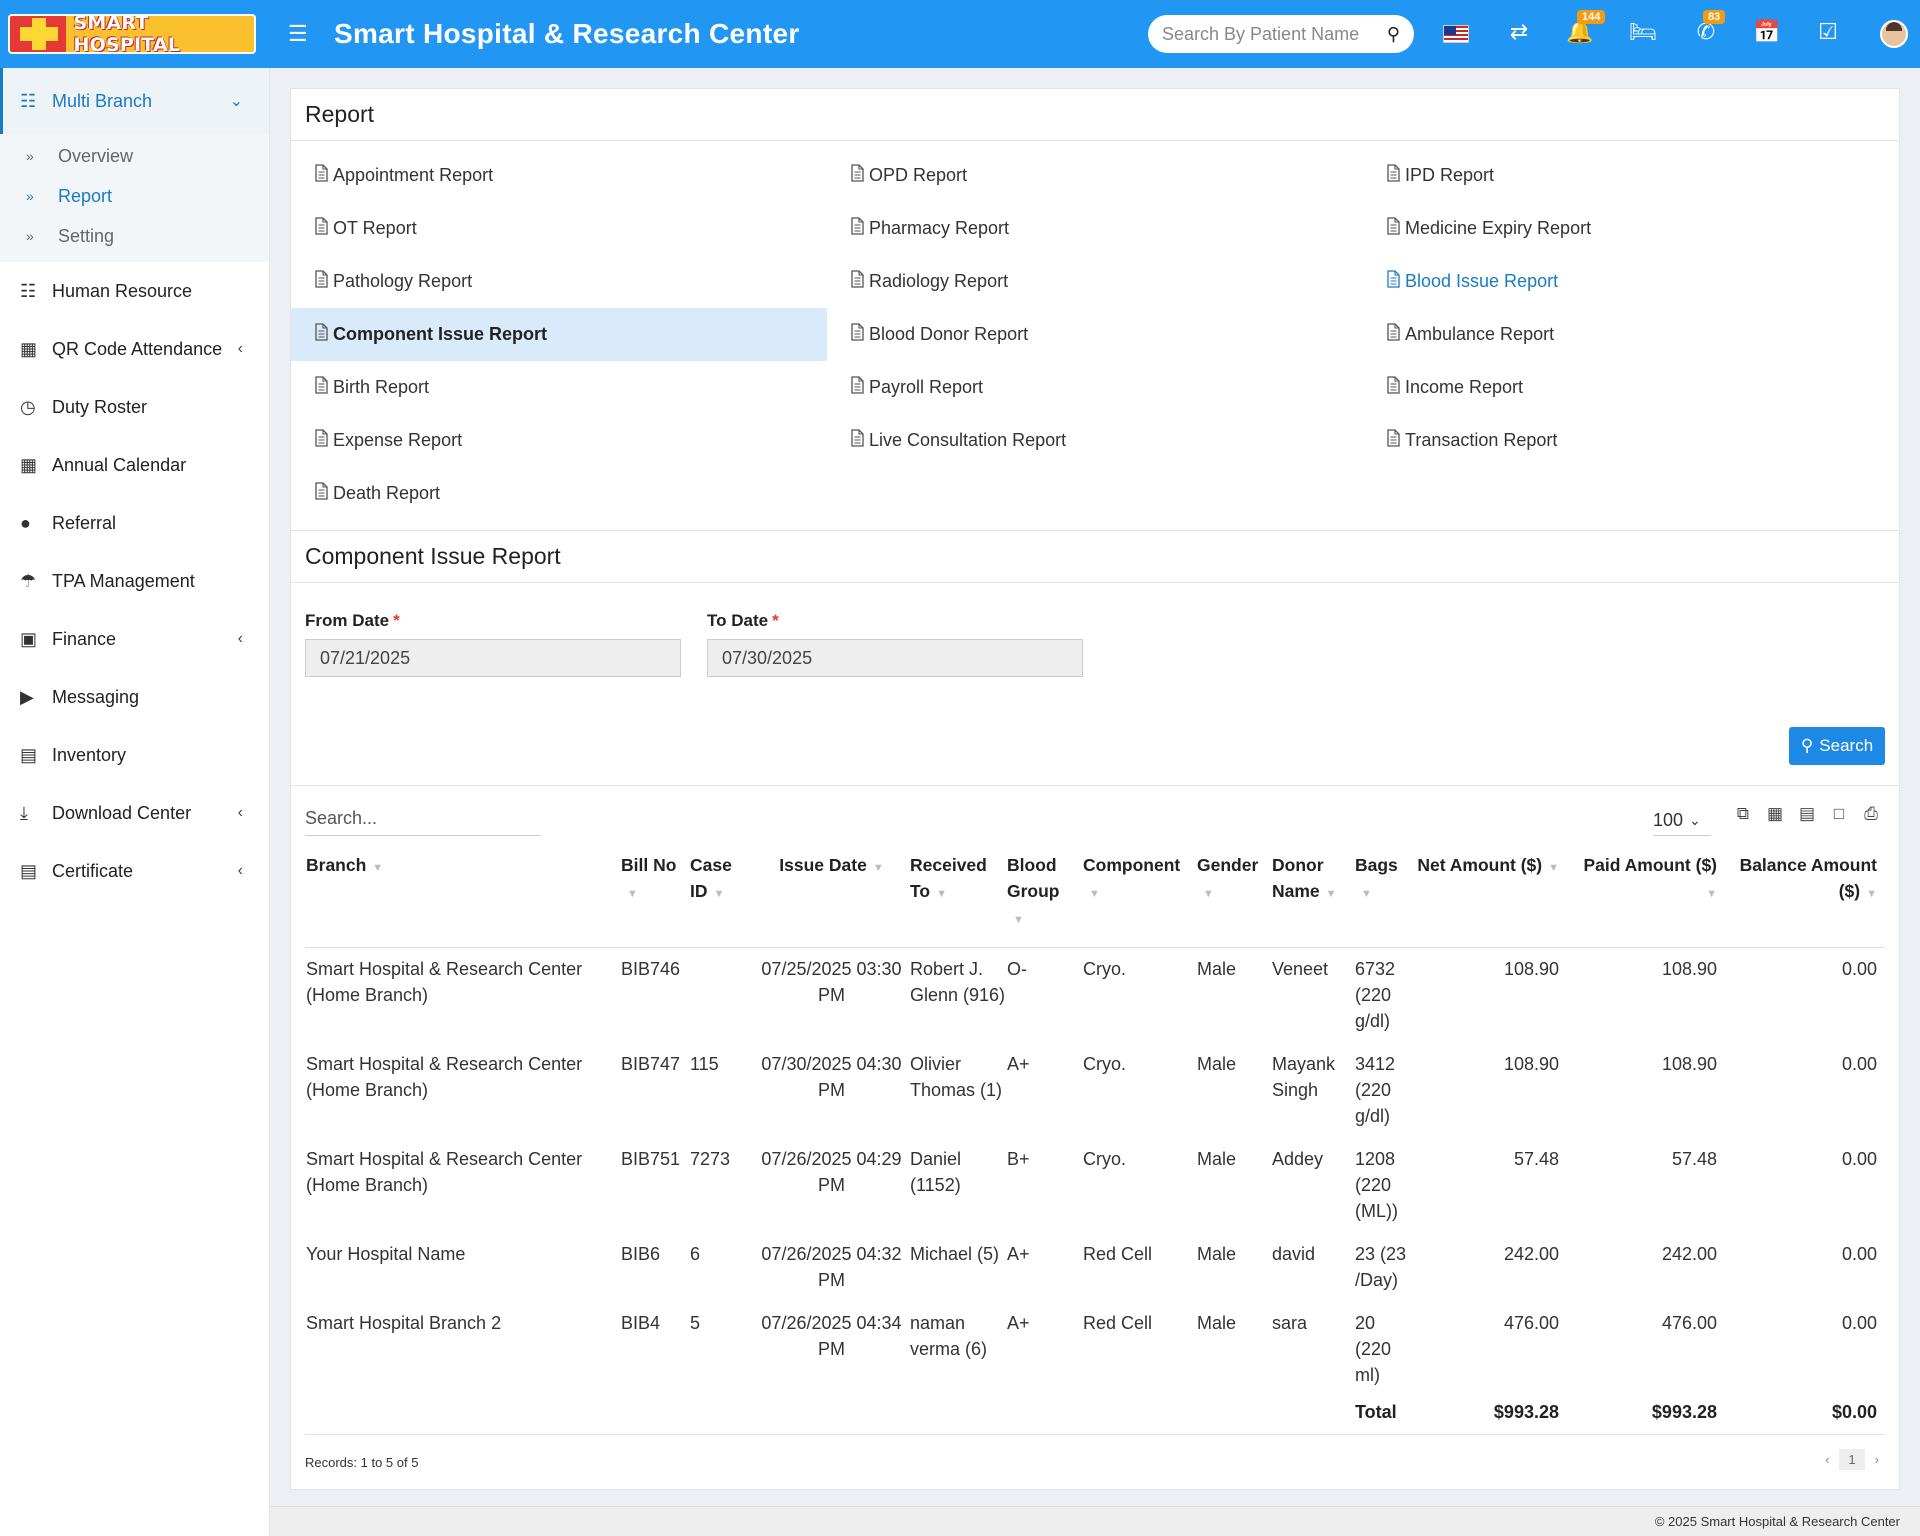 The width and height of the screenshot is (1920, 1536). Describe the element at coordinates (240, 870) in the screenshot. I see `chevron-left-icon: ‹` at that location.